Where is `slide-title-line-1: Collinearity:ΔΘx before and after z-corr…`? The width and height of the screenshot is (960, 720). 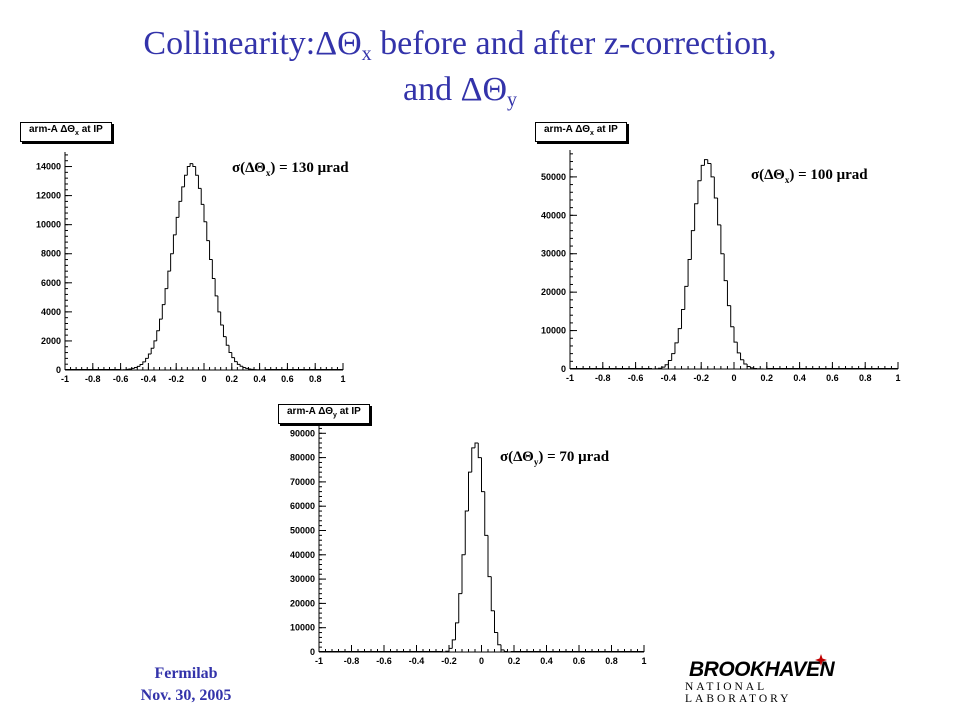
slide-title-line-1: Collinearity:ΔΘx before and after z-corr… is located at coordinates (460, 49).